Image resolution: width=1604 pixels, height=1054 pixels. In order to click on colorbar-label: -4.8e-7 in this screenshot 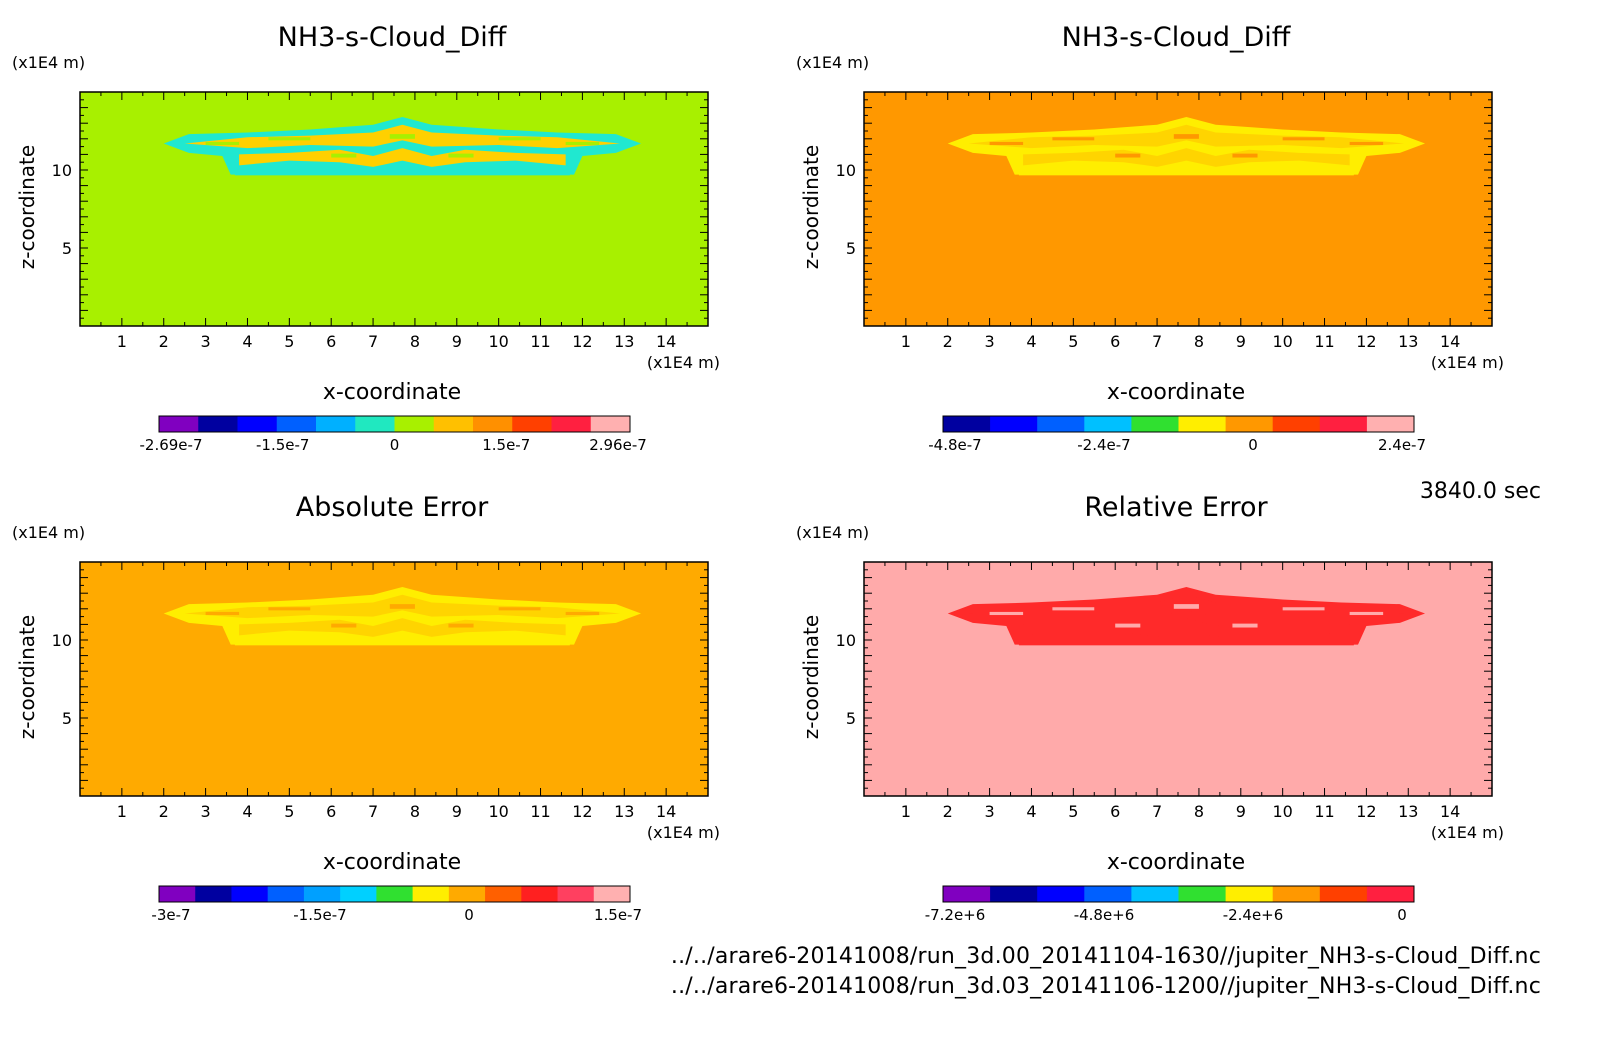, I will do `click(954, 445)`.